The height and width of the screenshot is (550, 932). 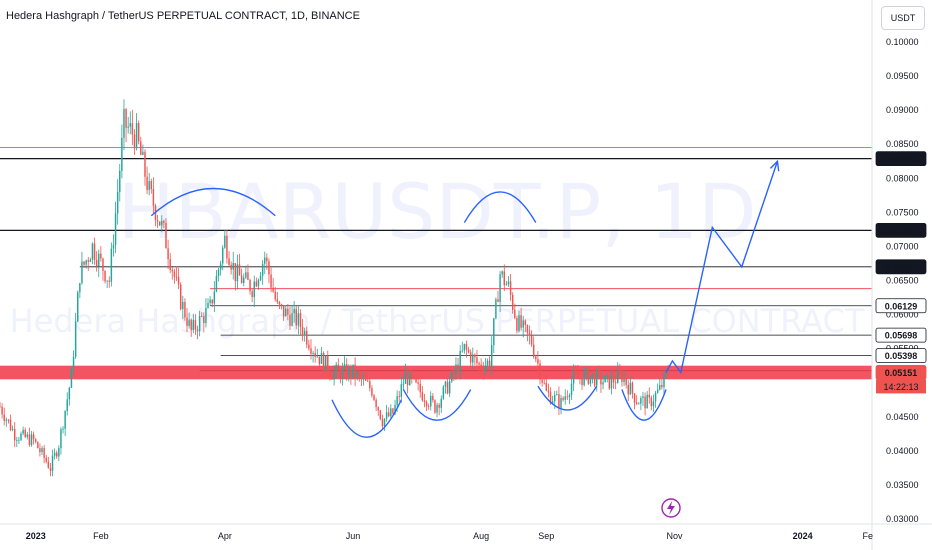 I want to click on price-tag-label: 0.05698, so click(x=901, y=336).